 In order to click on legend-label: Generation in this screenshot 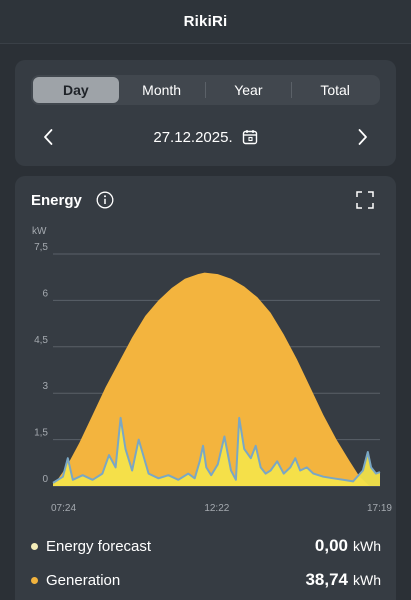, I will do `click(83, 580)`.